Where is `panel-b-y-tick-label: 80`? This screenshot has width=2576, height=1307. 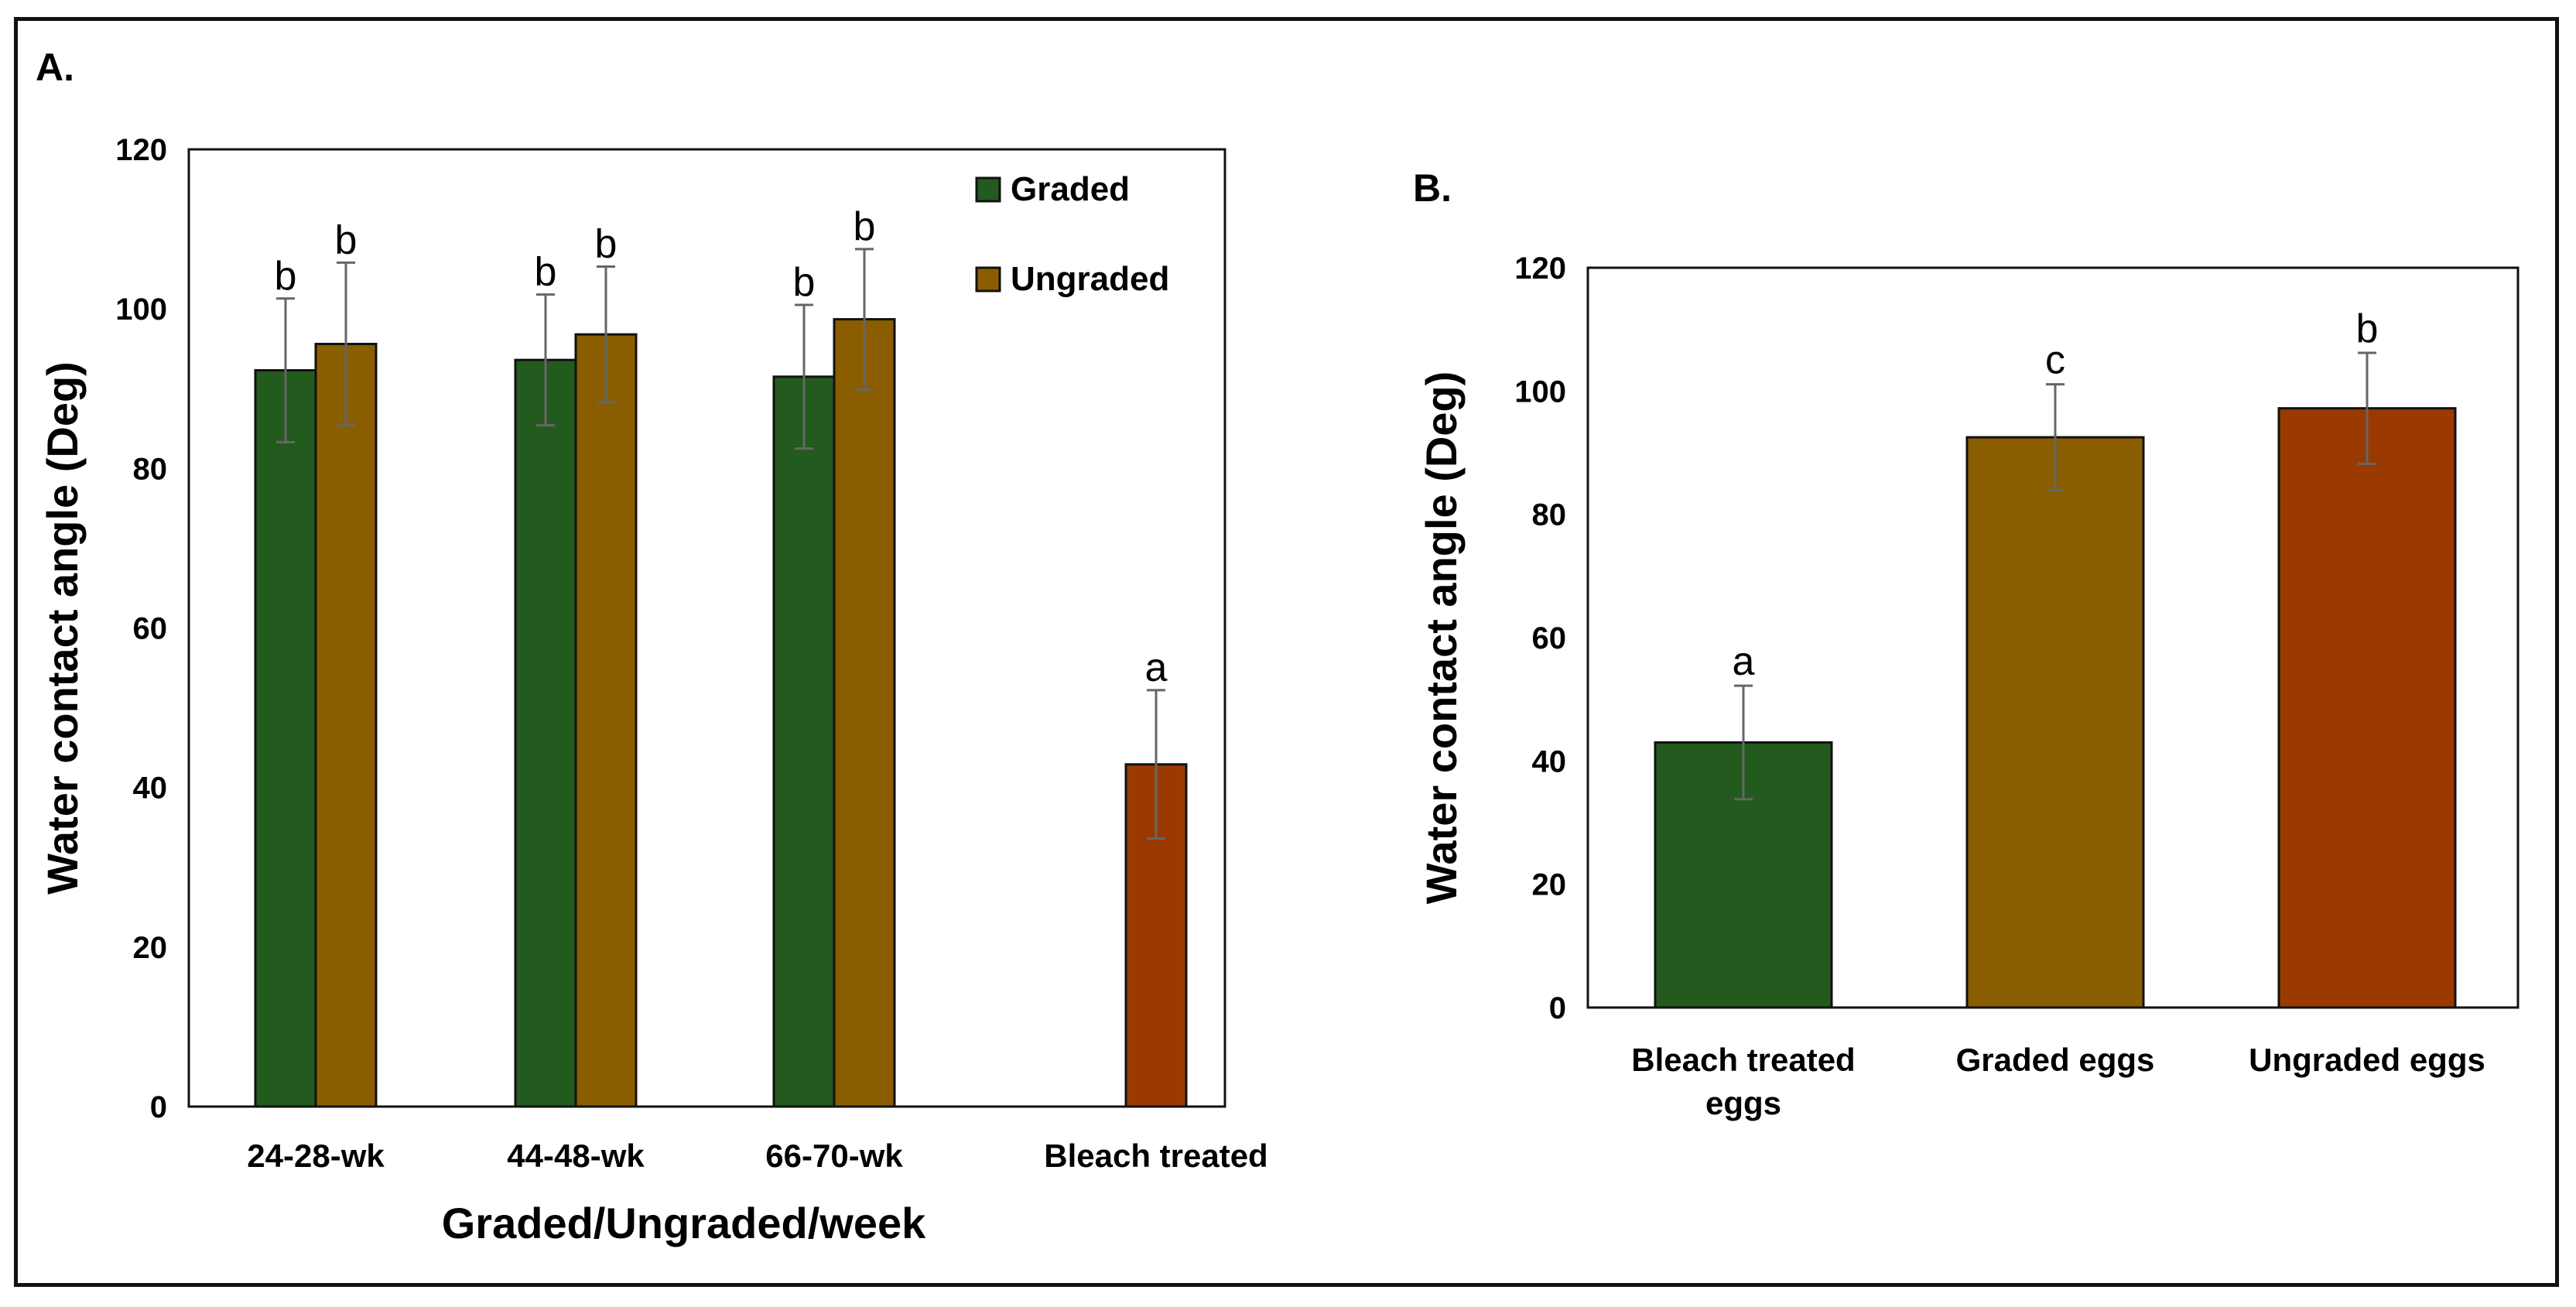 panel-b-y-tick-label: 80 is located at coordinates (1550, 515).